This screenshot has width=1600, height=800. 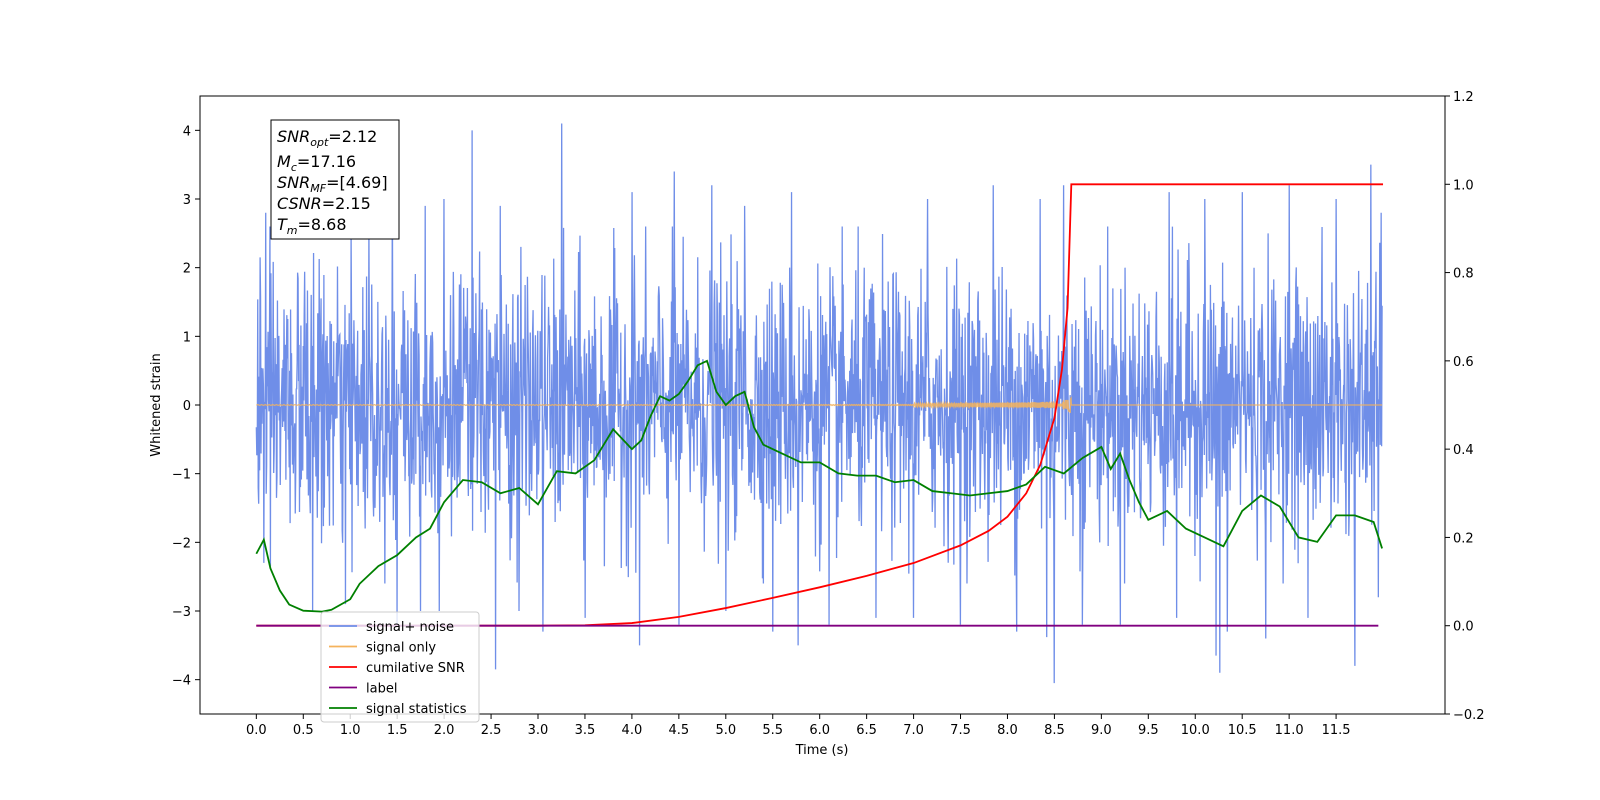 What do you see at coordinates (725, 730) in the screenshot?
I see `x-tick-label: 5.0` at bounding box center [725, 730].